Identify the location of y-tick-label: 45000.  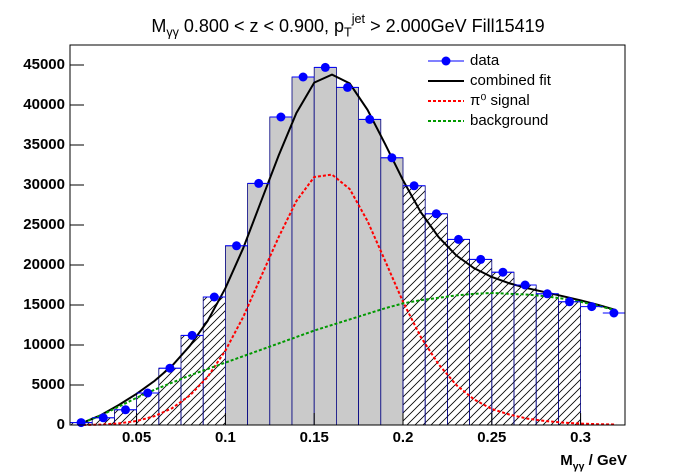
(44, 64).